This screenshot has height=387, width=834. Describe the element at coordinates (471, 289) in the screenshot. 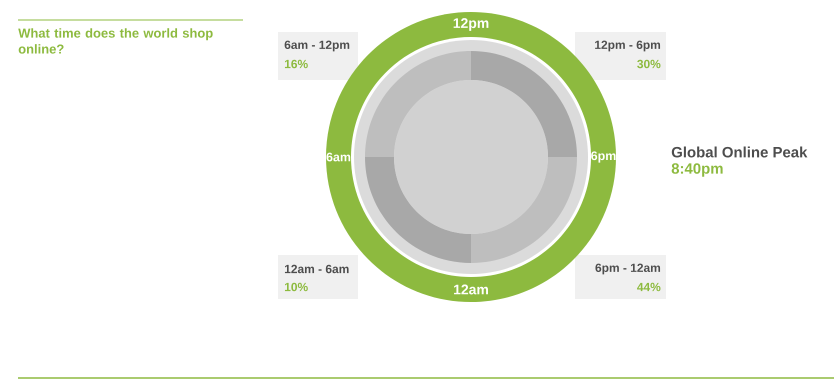

I see `text: 12am` at that location.